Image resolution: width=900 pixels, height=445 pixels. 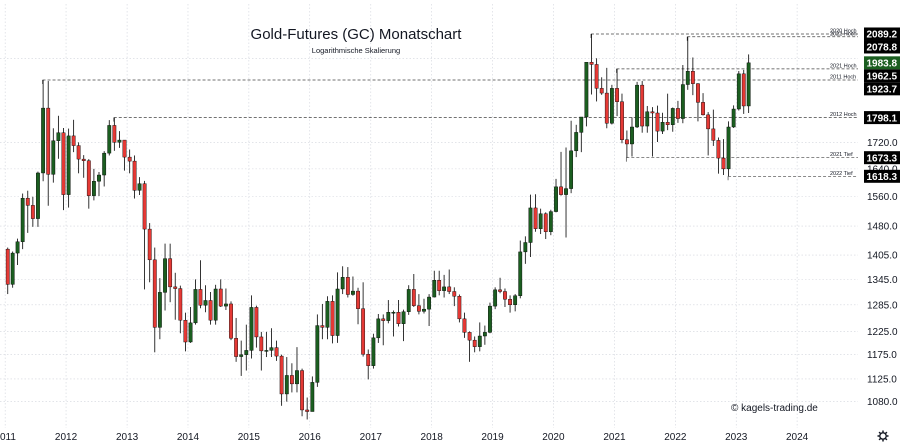 What do you see at coordinates (614, 437) in the screenshot?
I see `x-tick-label: 2021` at bounding box center [614, 437].